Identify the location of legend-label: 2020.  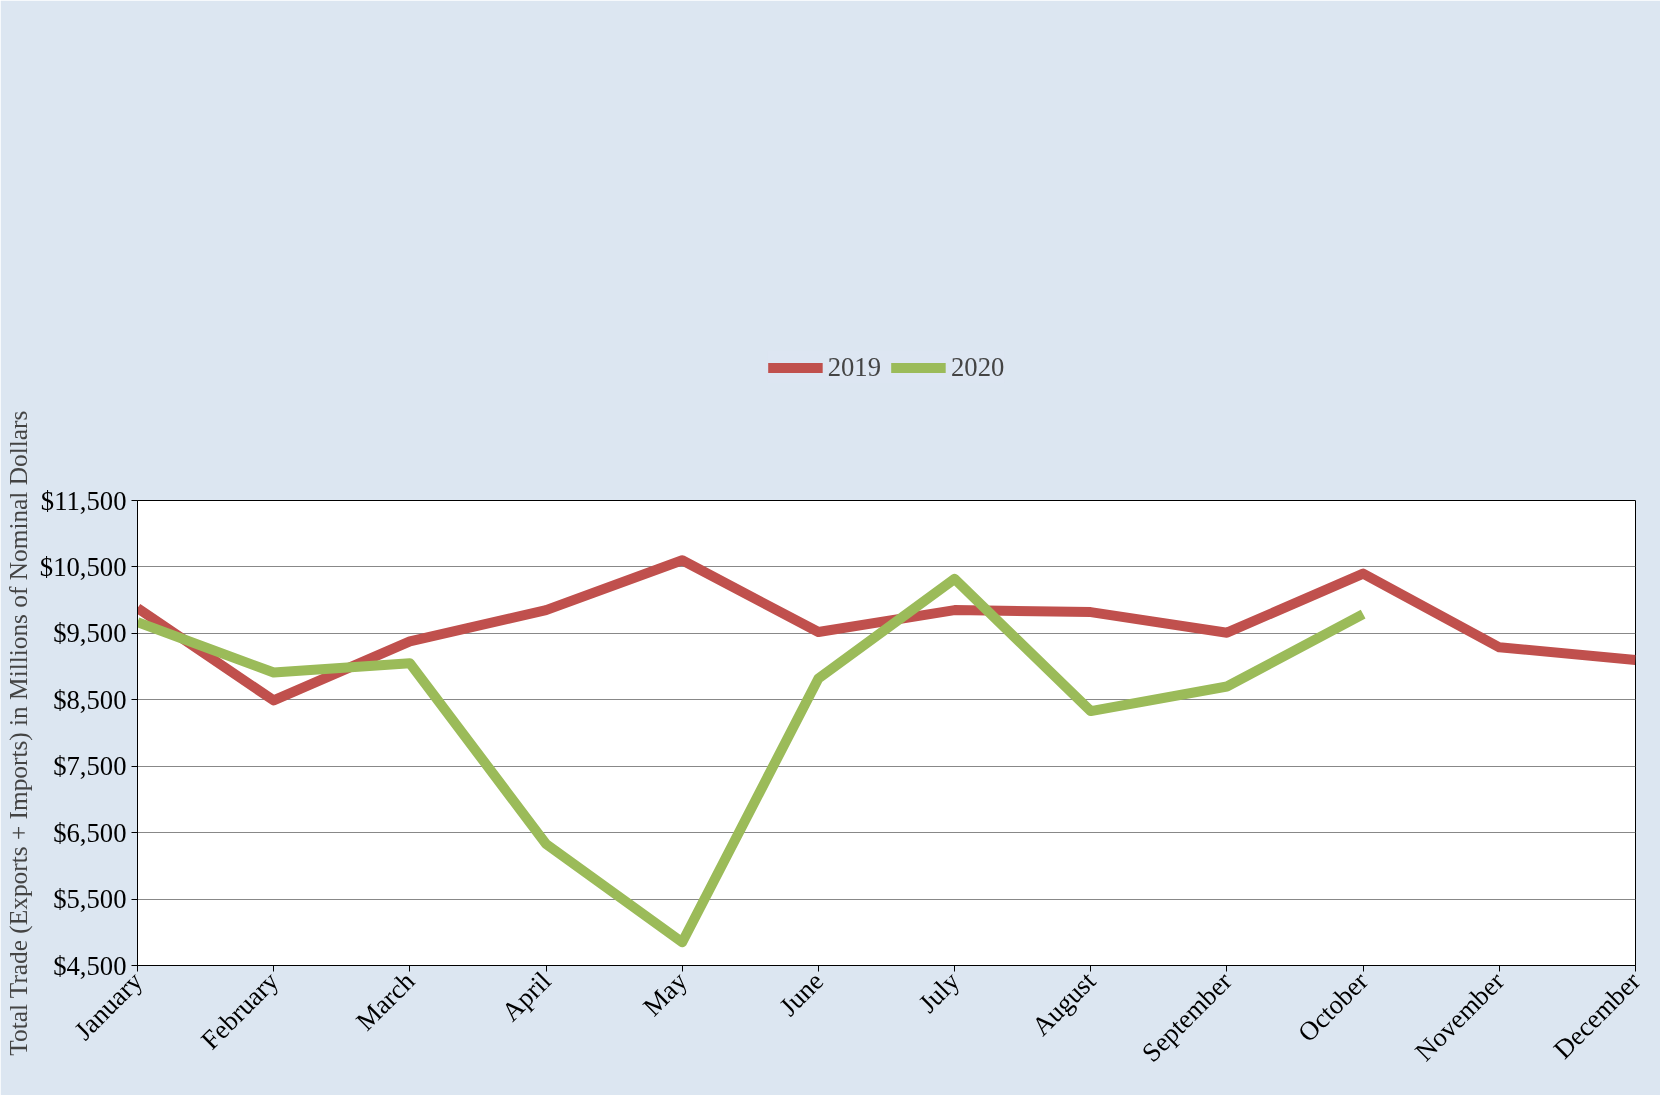
(978, 367).